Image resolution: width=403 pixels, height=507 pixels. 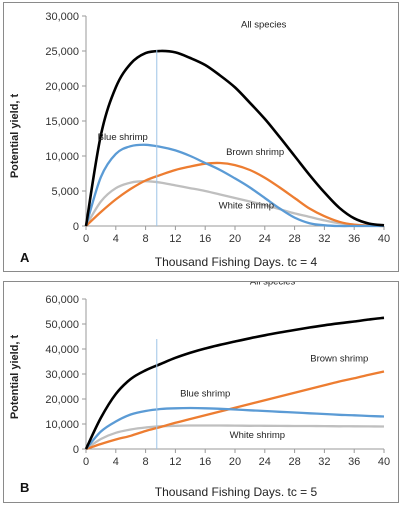 I want to click on chart-b-annotation-all-species: All species, so click(x=273, y=284).